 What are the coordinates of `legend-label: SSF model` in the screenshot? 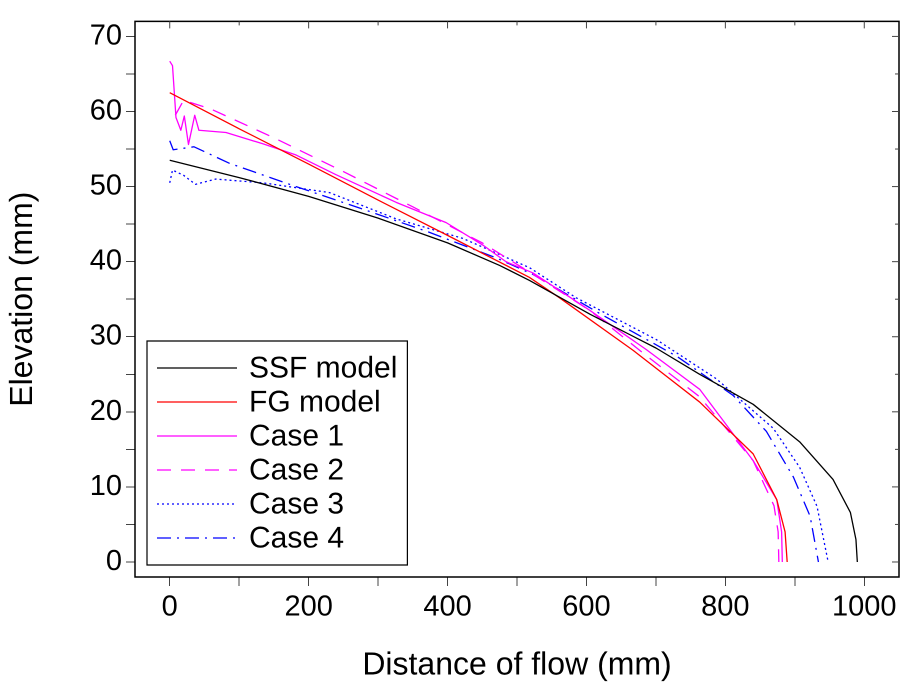 It's located at (323, 367).